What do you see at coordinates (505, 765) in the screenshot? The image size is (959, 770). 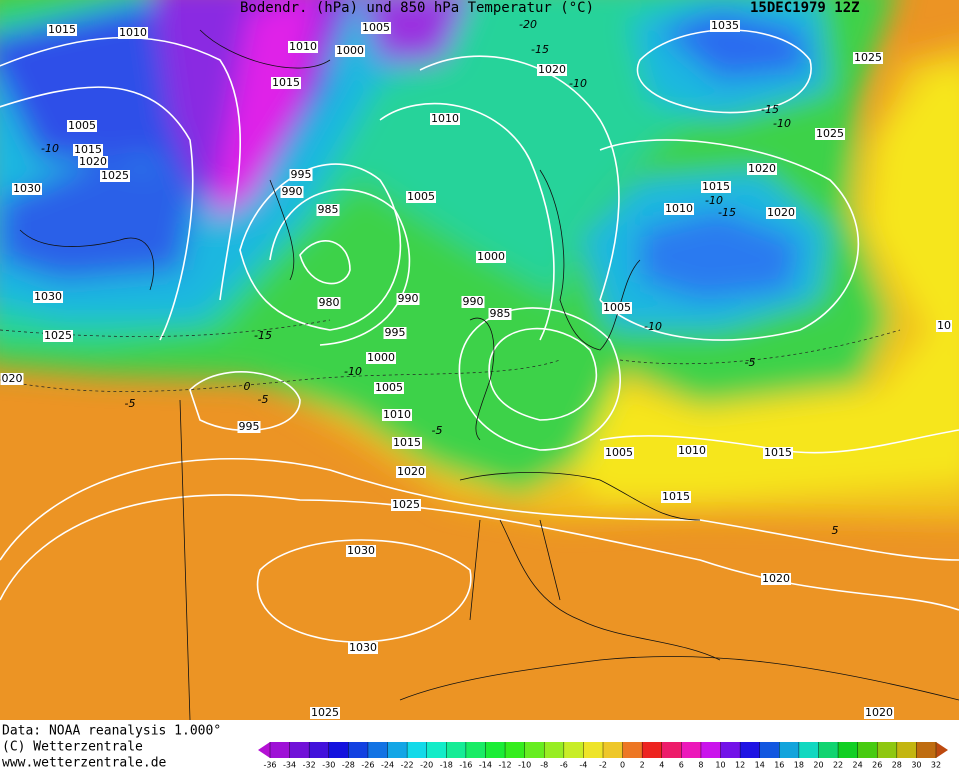 I see `colorbar-label: -12` at bounding box center [505, 765].